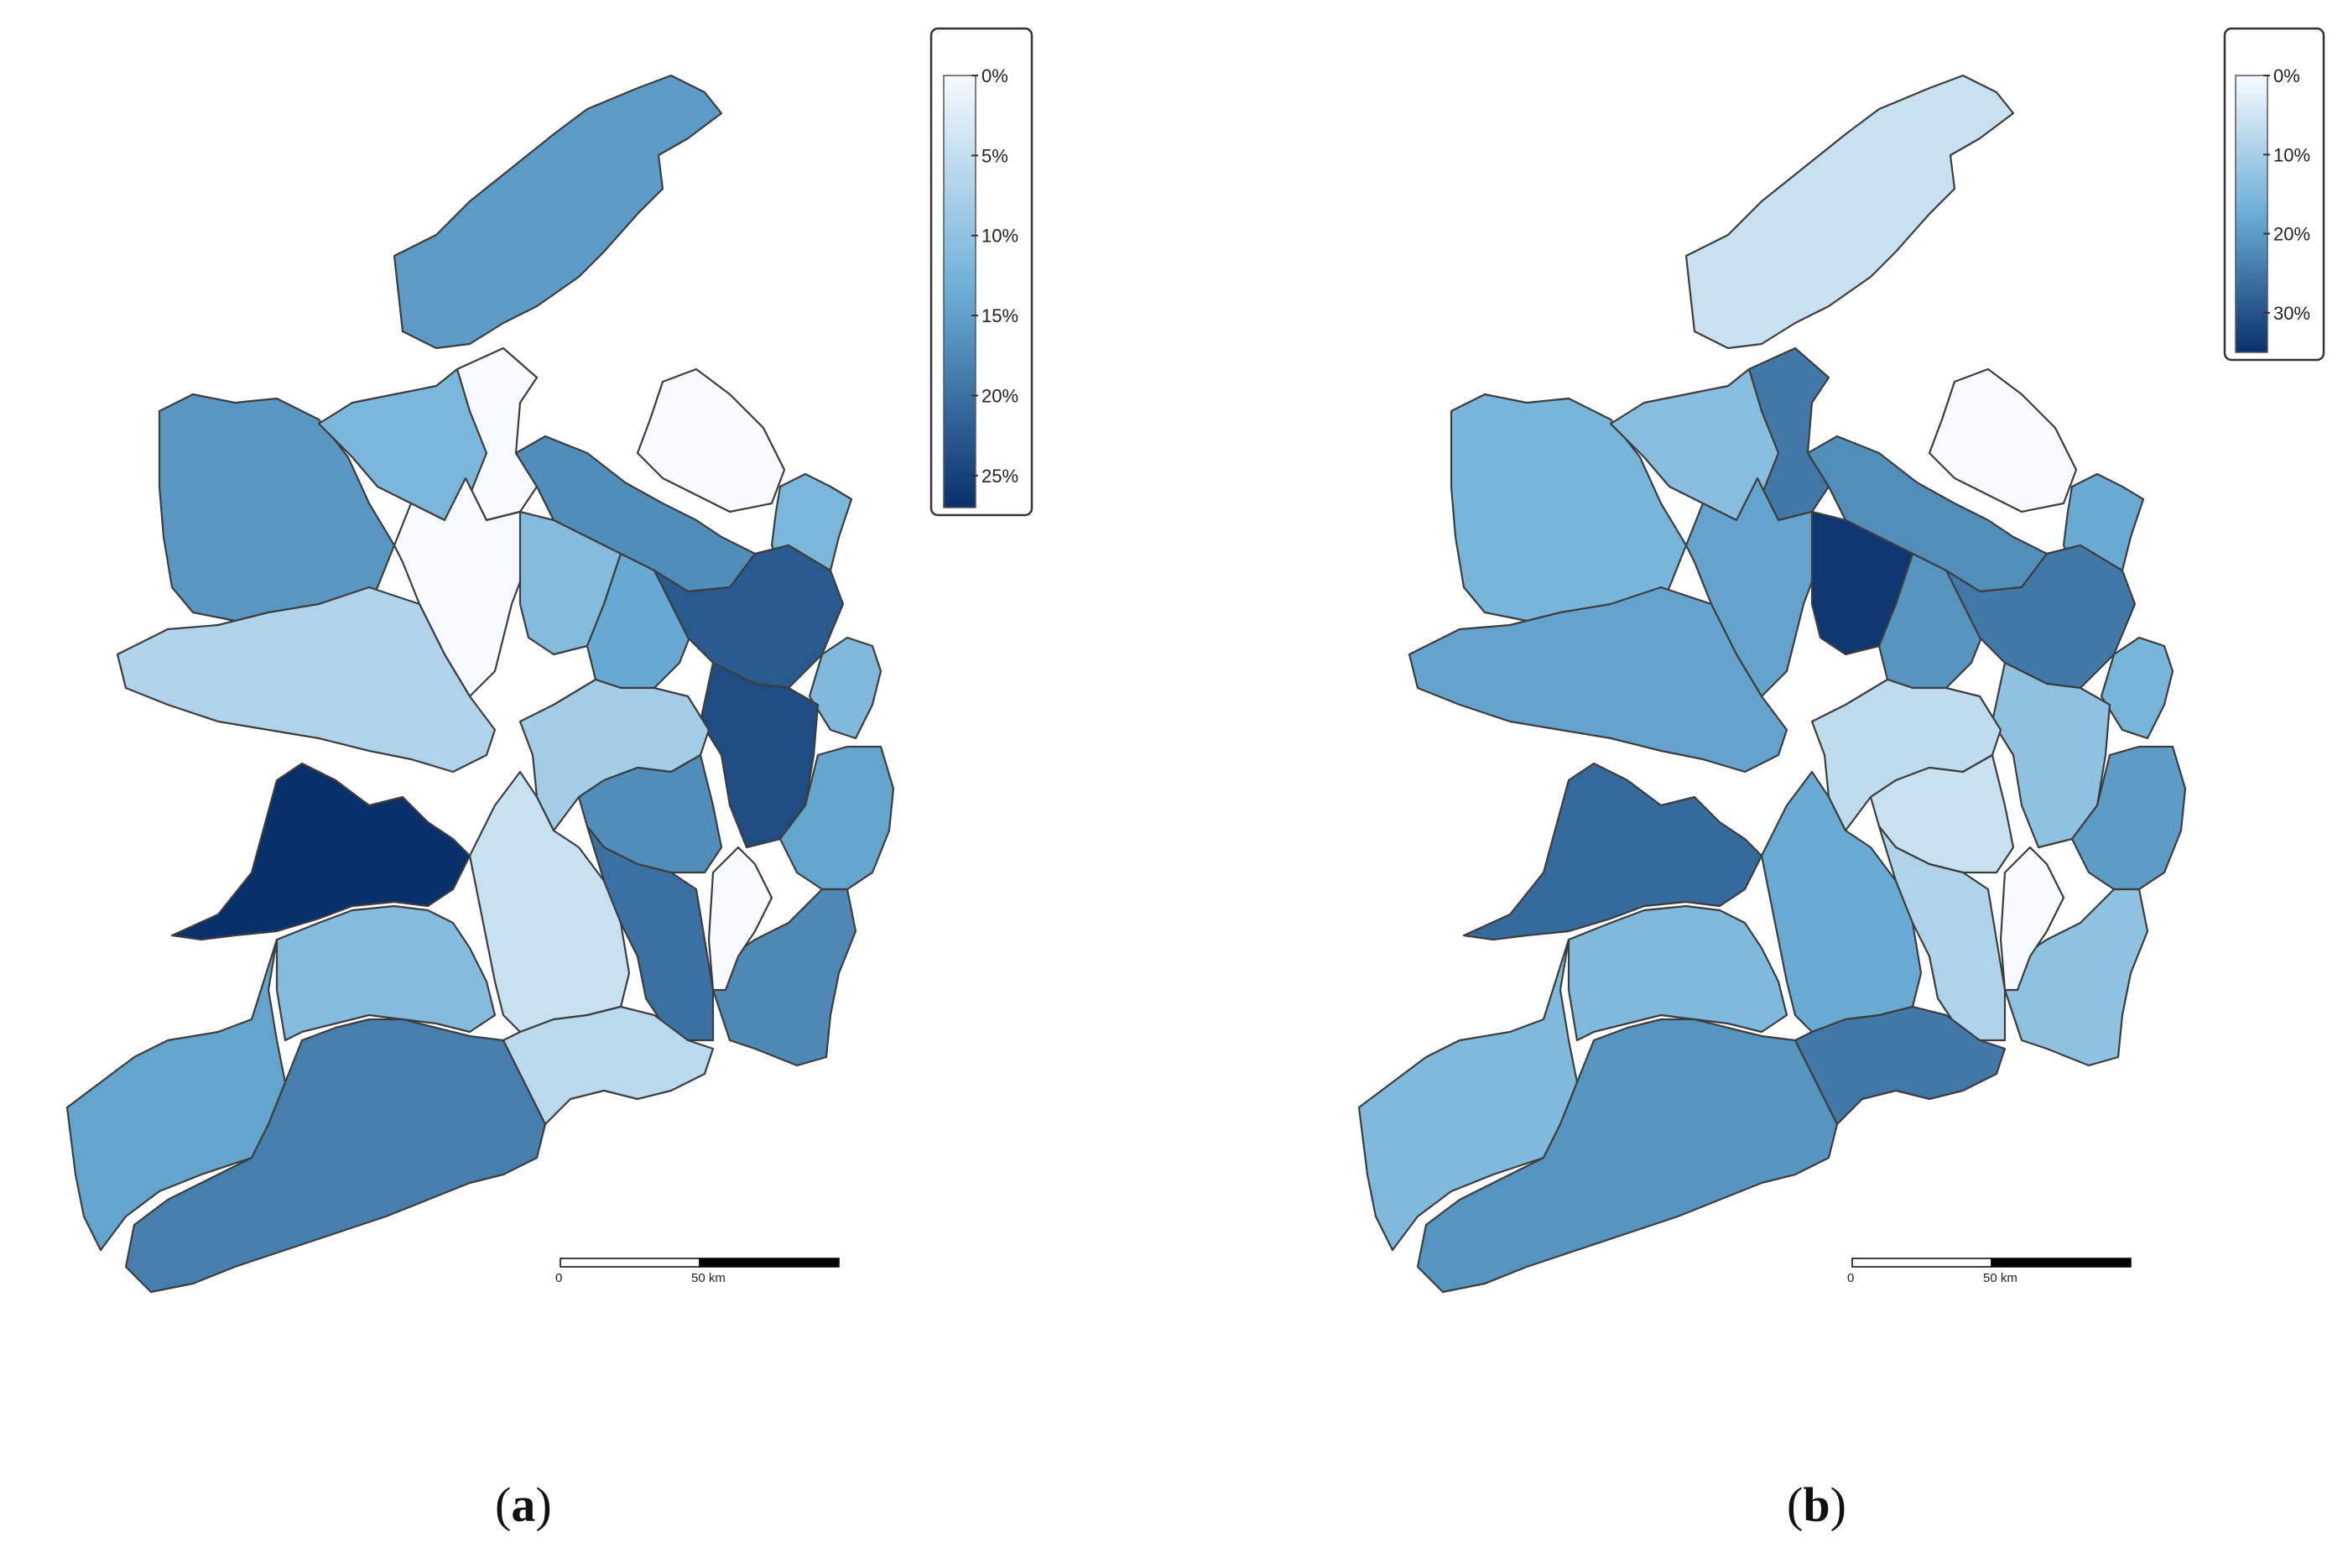 The image size is (2348, 1568). I want to click on scale-bar-white-a, so click(630, 1263).